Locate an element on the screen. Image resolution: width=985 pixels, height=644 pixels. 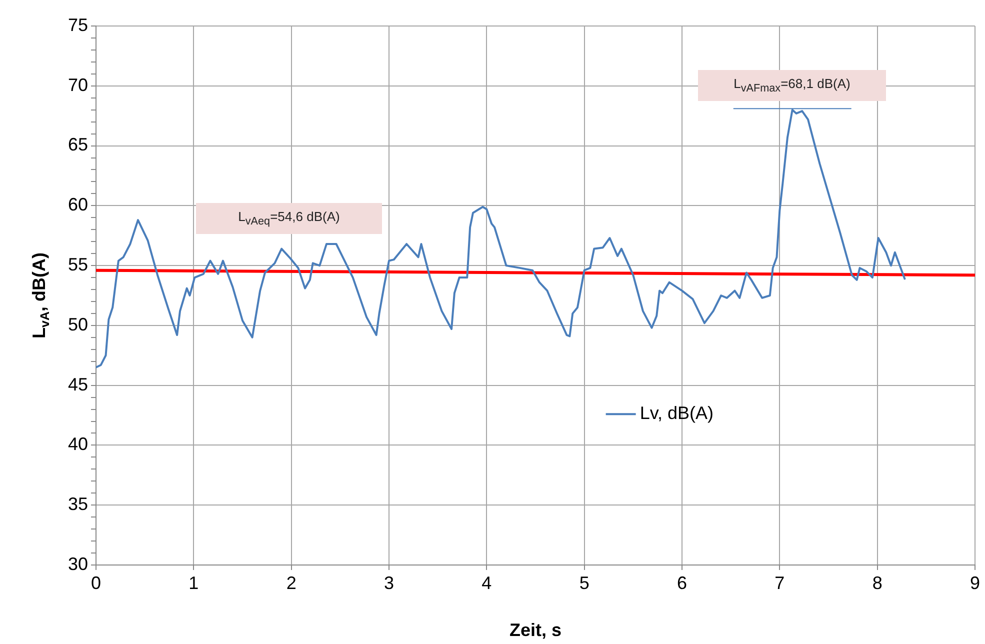
x-tick-label: 5 is located at coordinates (584, 582).